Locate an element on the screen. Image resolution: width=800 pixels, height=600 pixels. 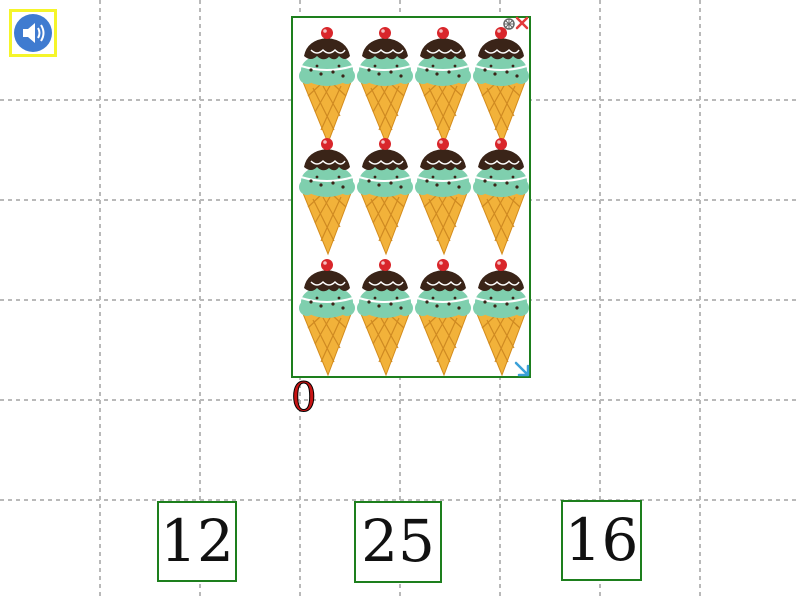
count-label: 0 is located at coordinates (303, 398).